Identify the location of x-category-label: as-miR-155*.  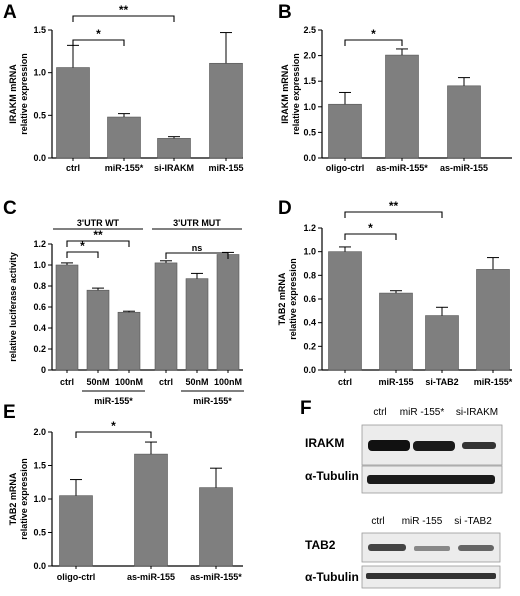
(216, 577).